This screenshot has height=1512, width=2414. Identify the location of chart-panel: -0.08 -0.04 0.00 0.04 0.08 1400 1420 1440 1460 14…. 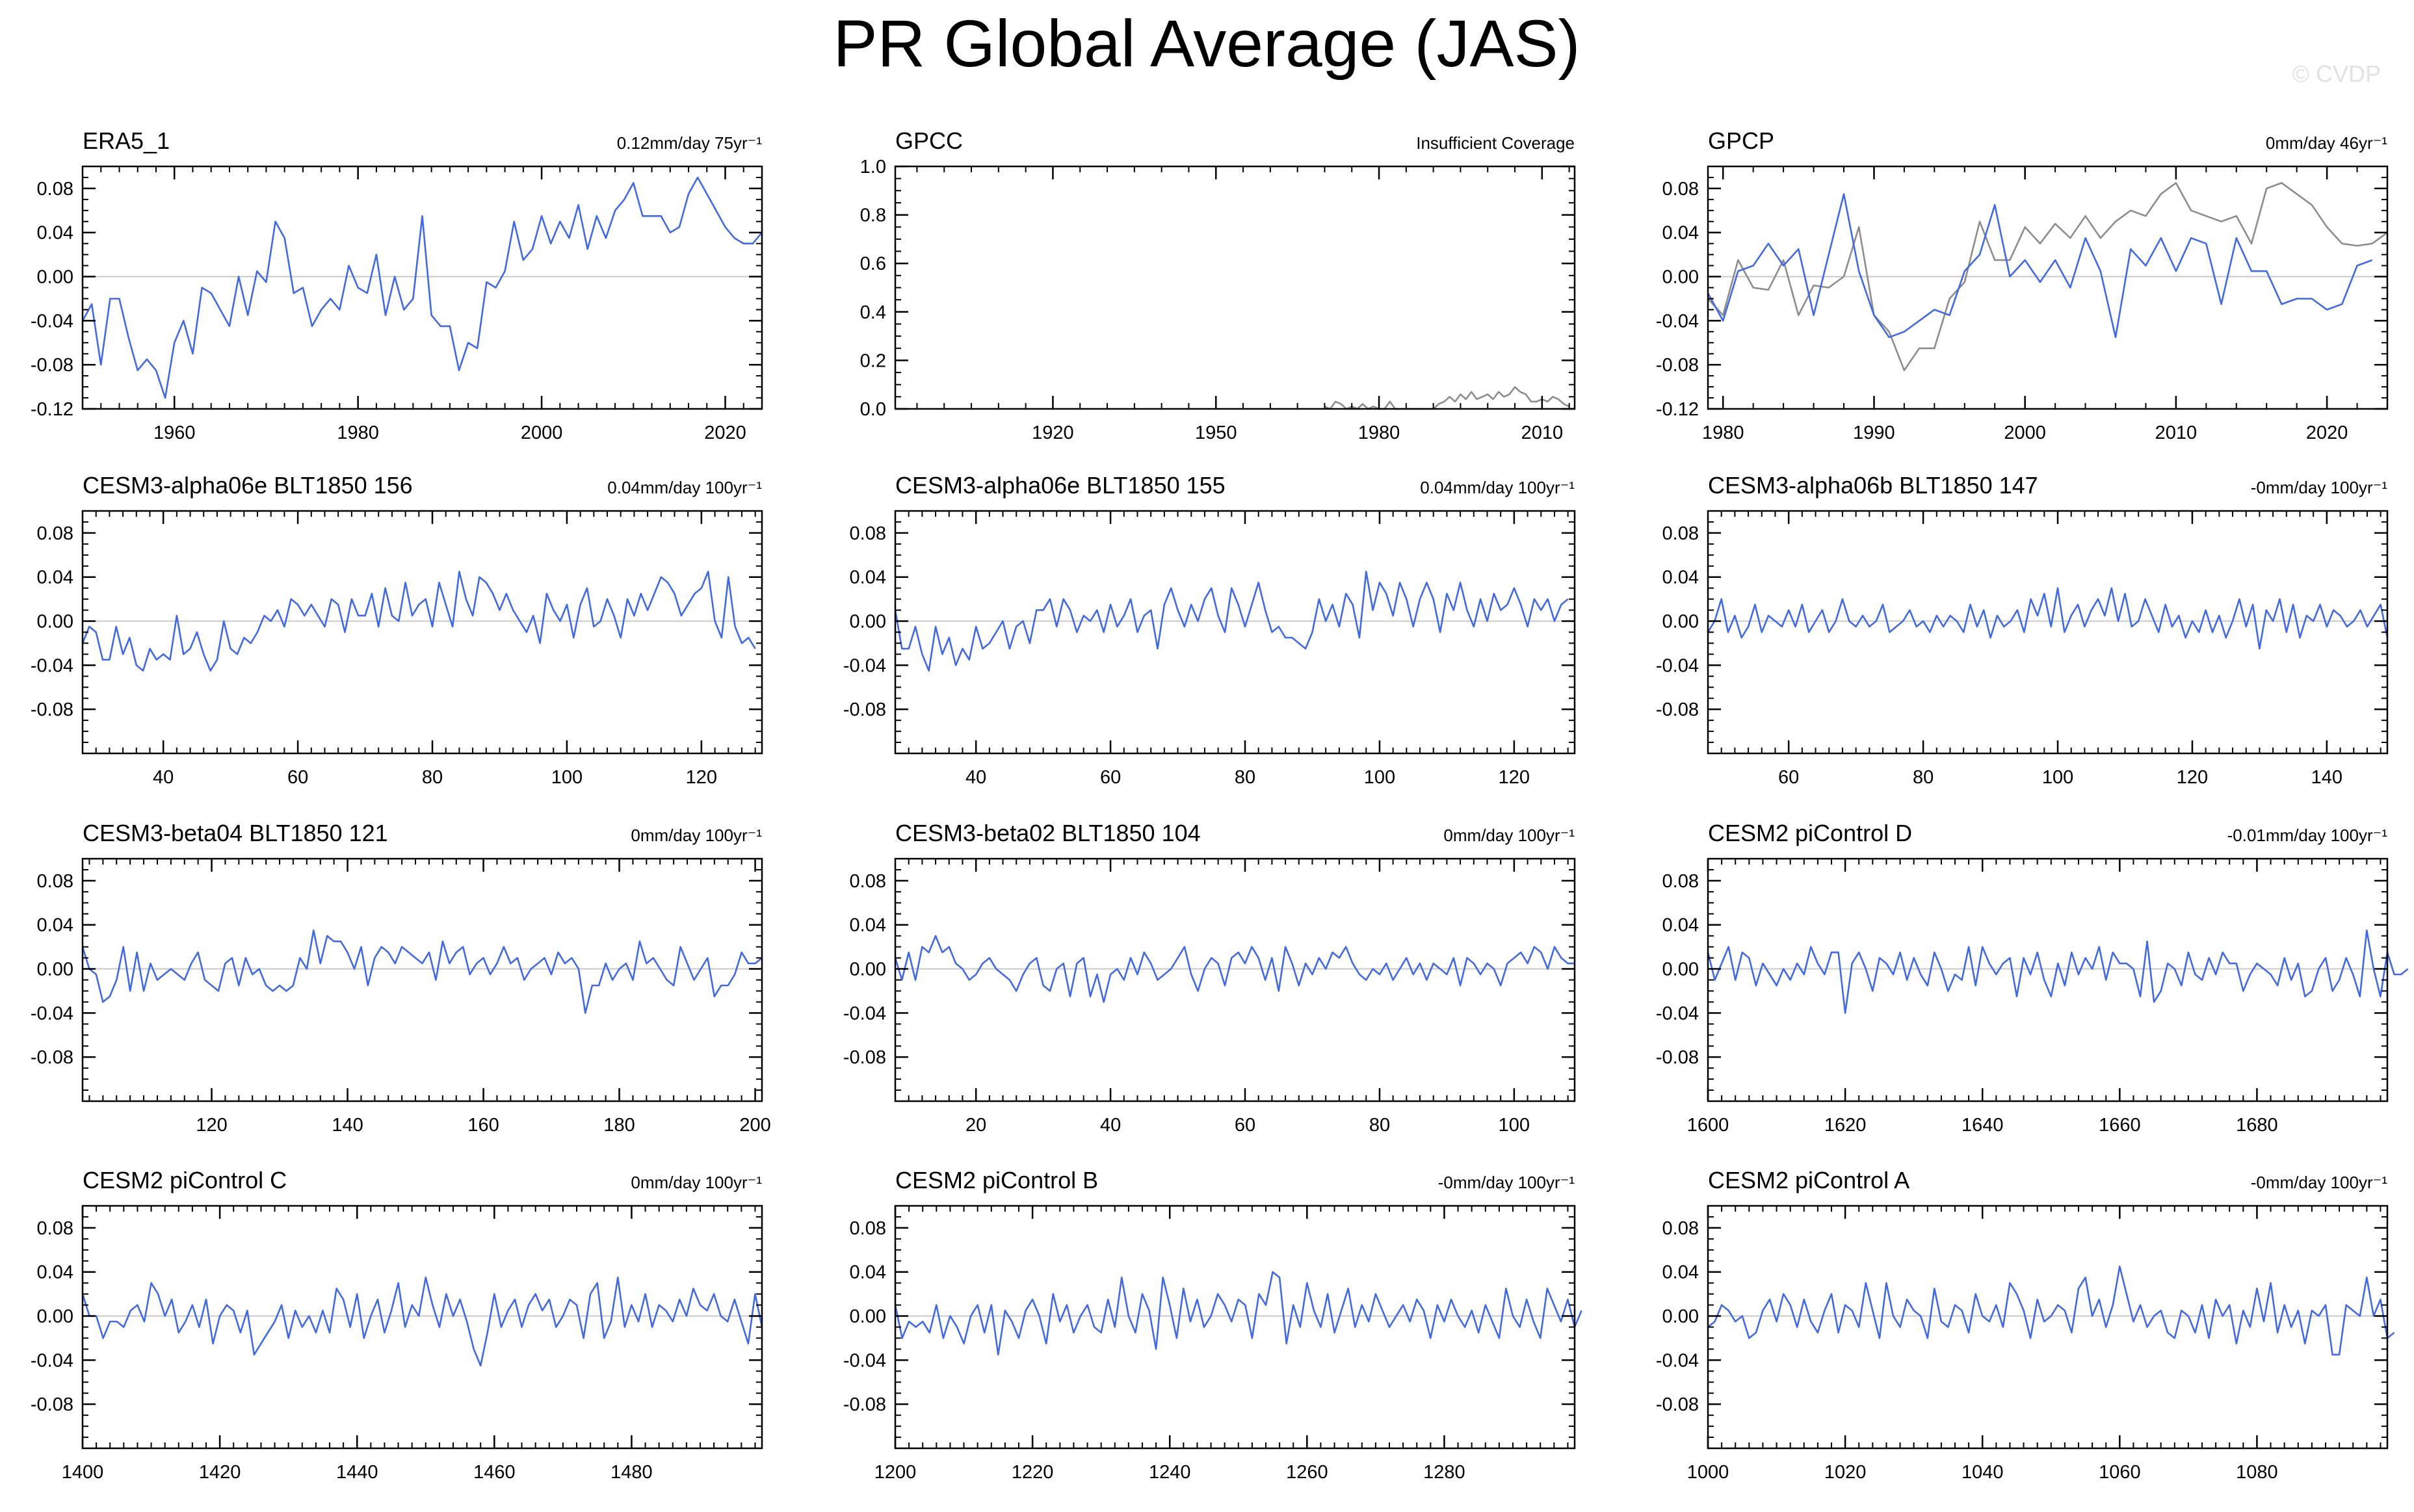
(397, 1325).